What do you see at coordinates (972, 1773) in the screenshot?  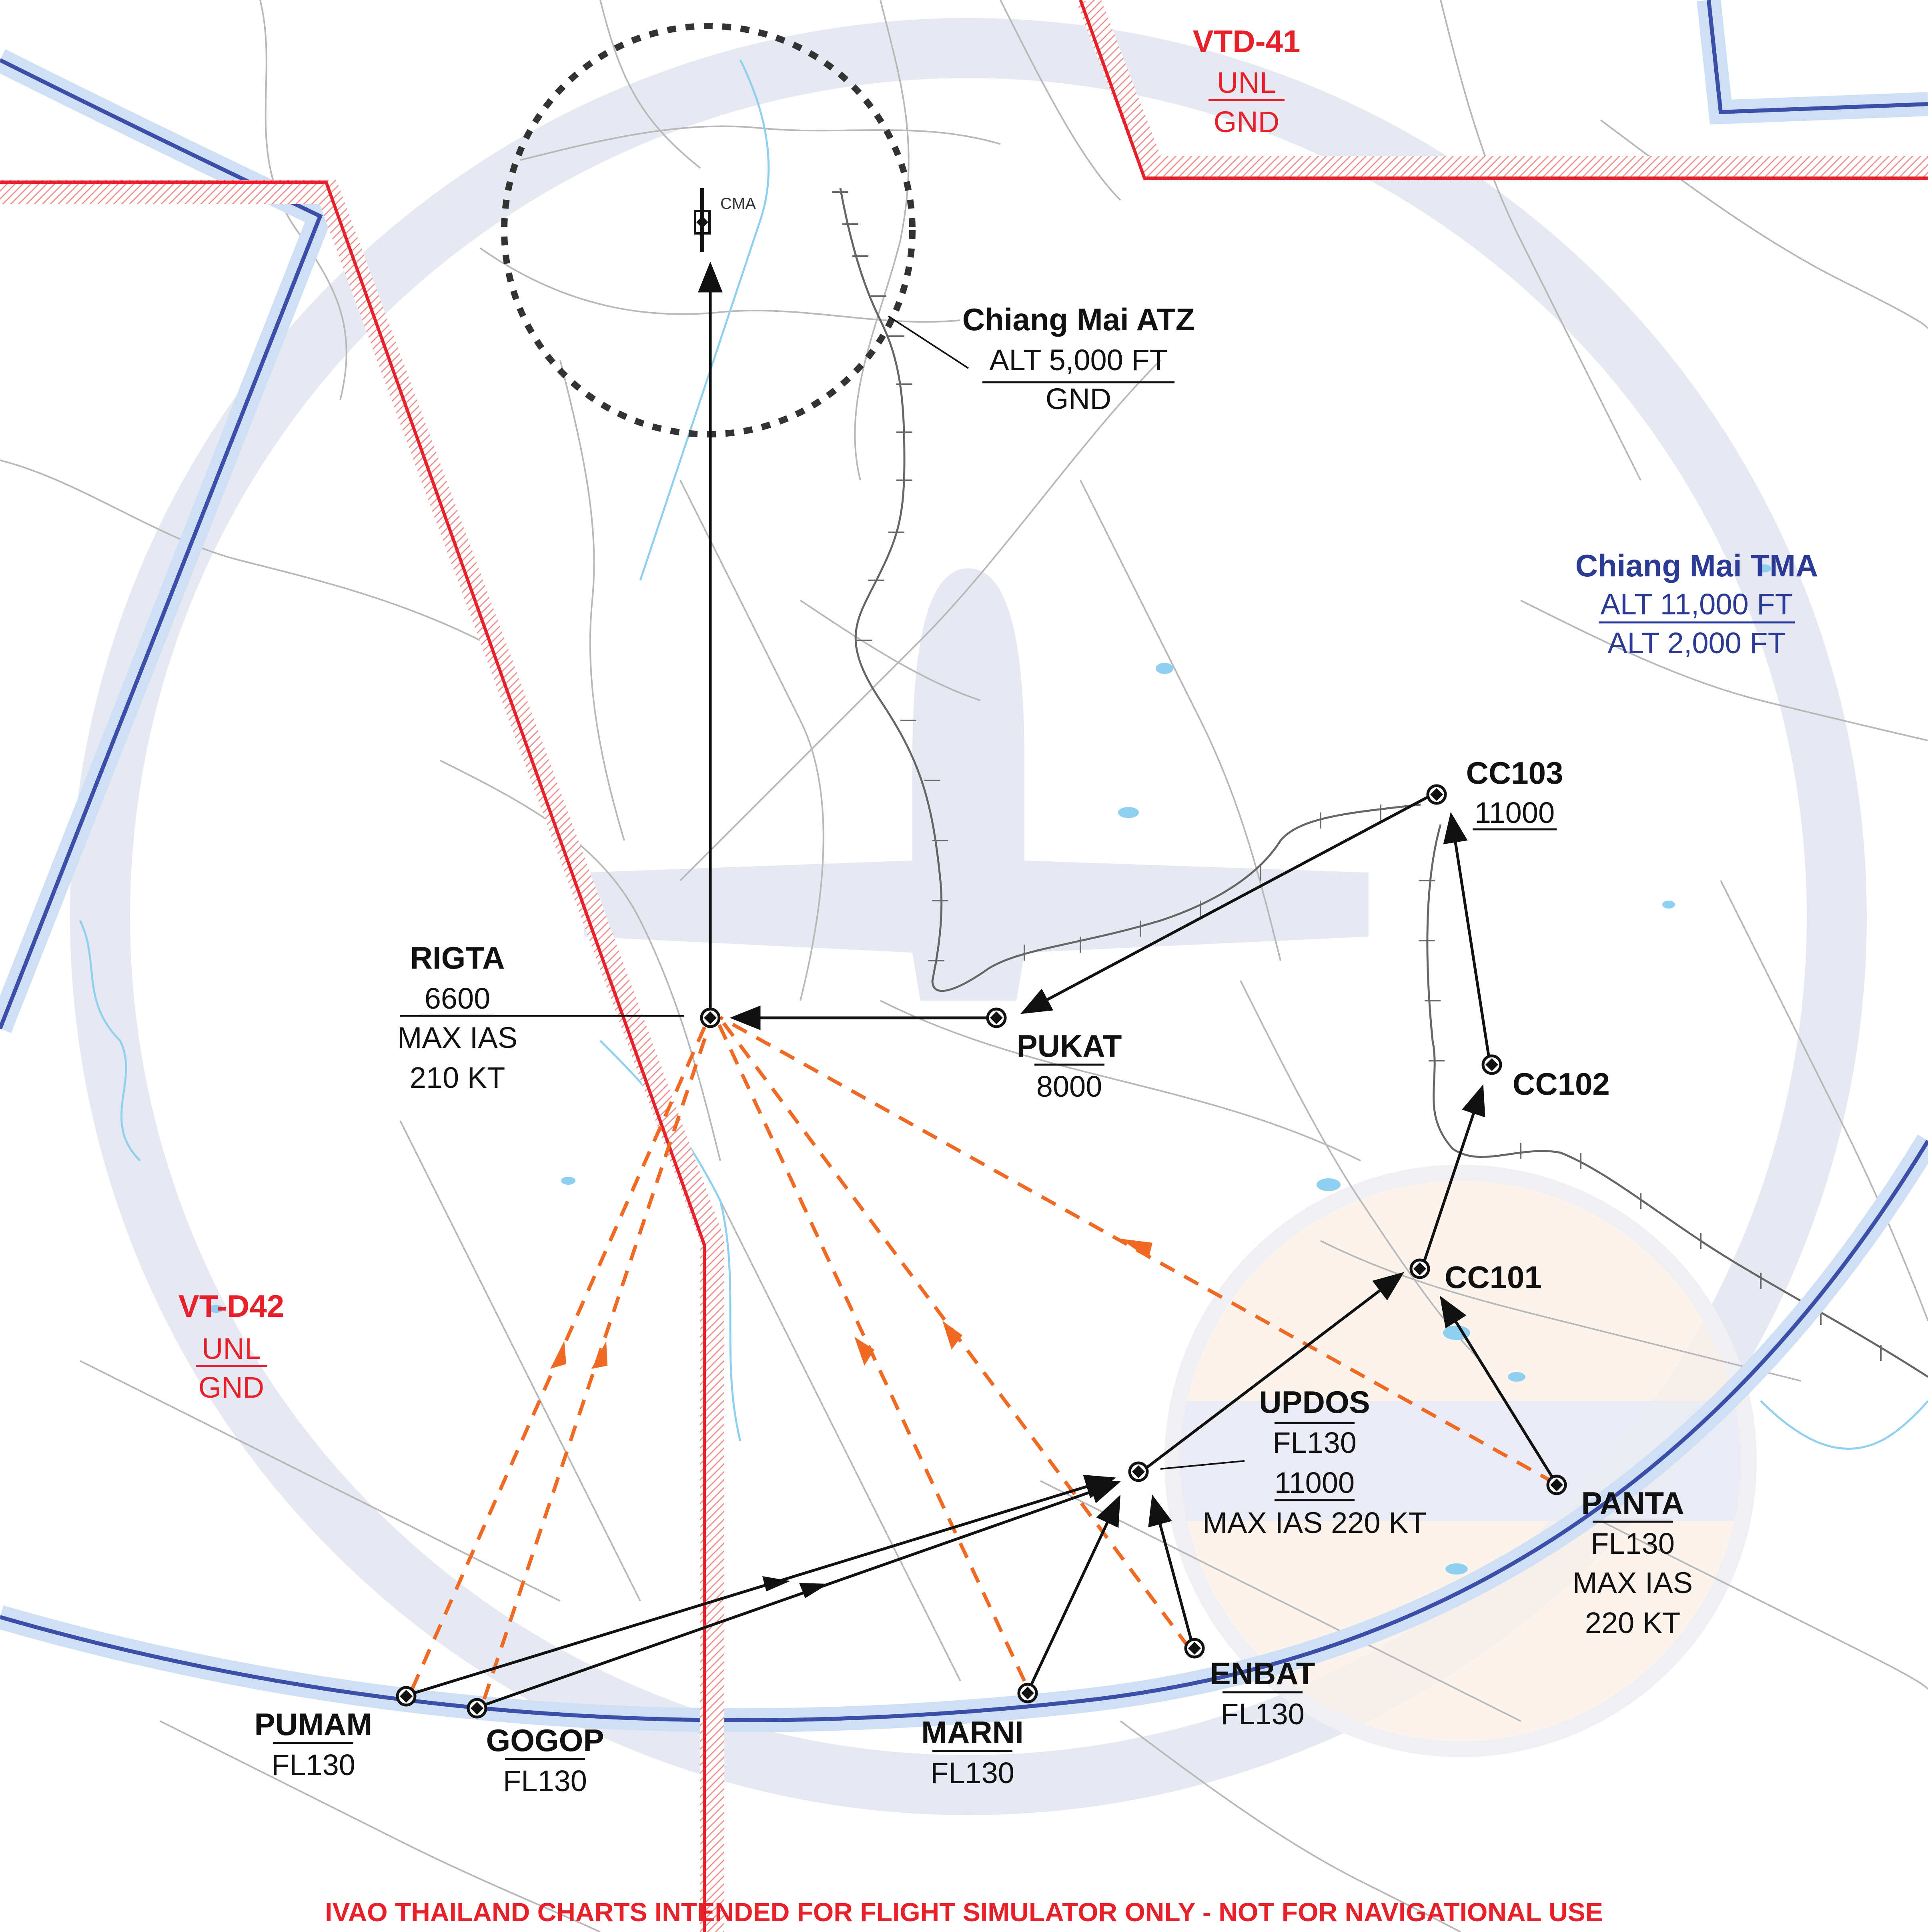 I see `marni-alt: FL130` at bounding box center [972, 1773].